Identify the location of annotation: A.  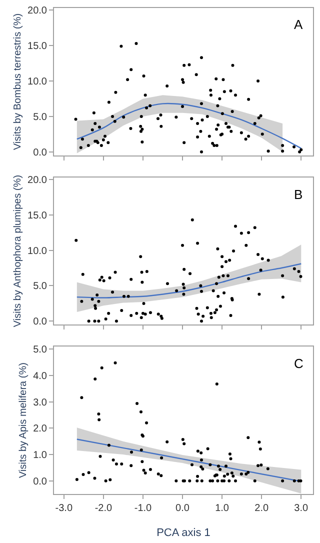
(298, 24).